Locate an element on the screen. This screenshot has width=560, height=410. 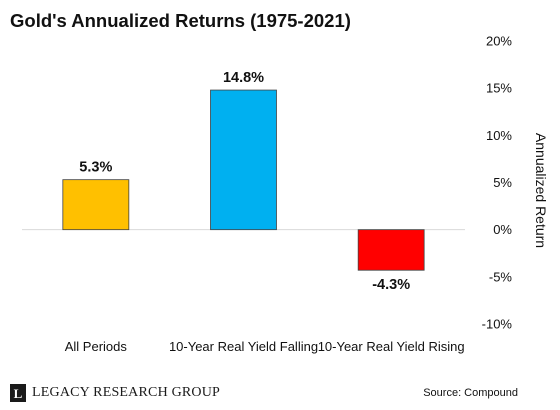
y-tick-label: -5% is located at coordinates (501, 276).